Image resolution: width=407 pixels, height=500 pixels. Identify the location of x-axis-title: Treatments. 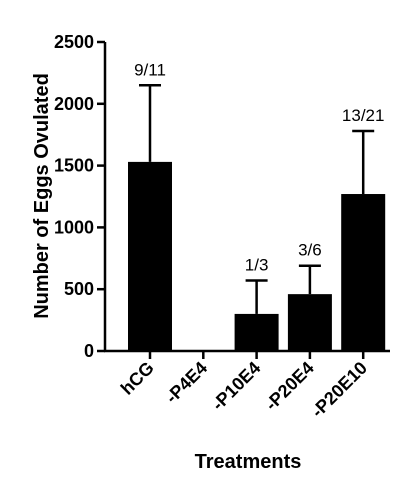
(248, 462).